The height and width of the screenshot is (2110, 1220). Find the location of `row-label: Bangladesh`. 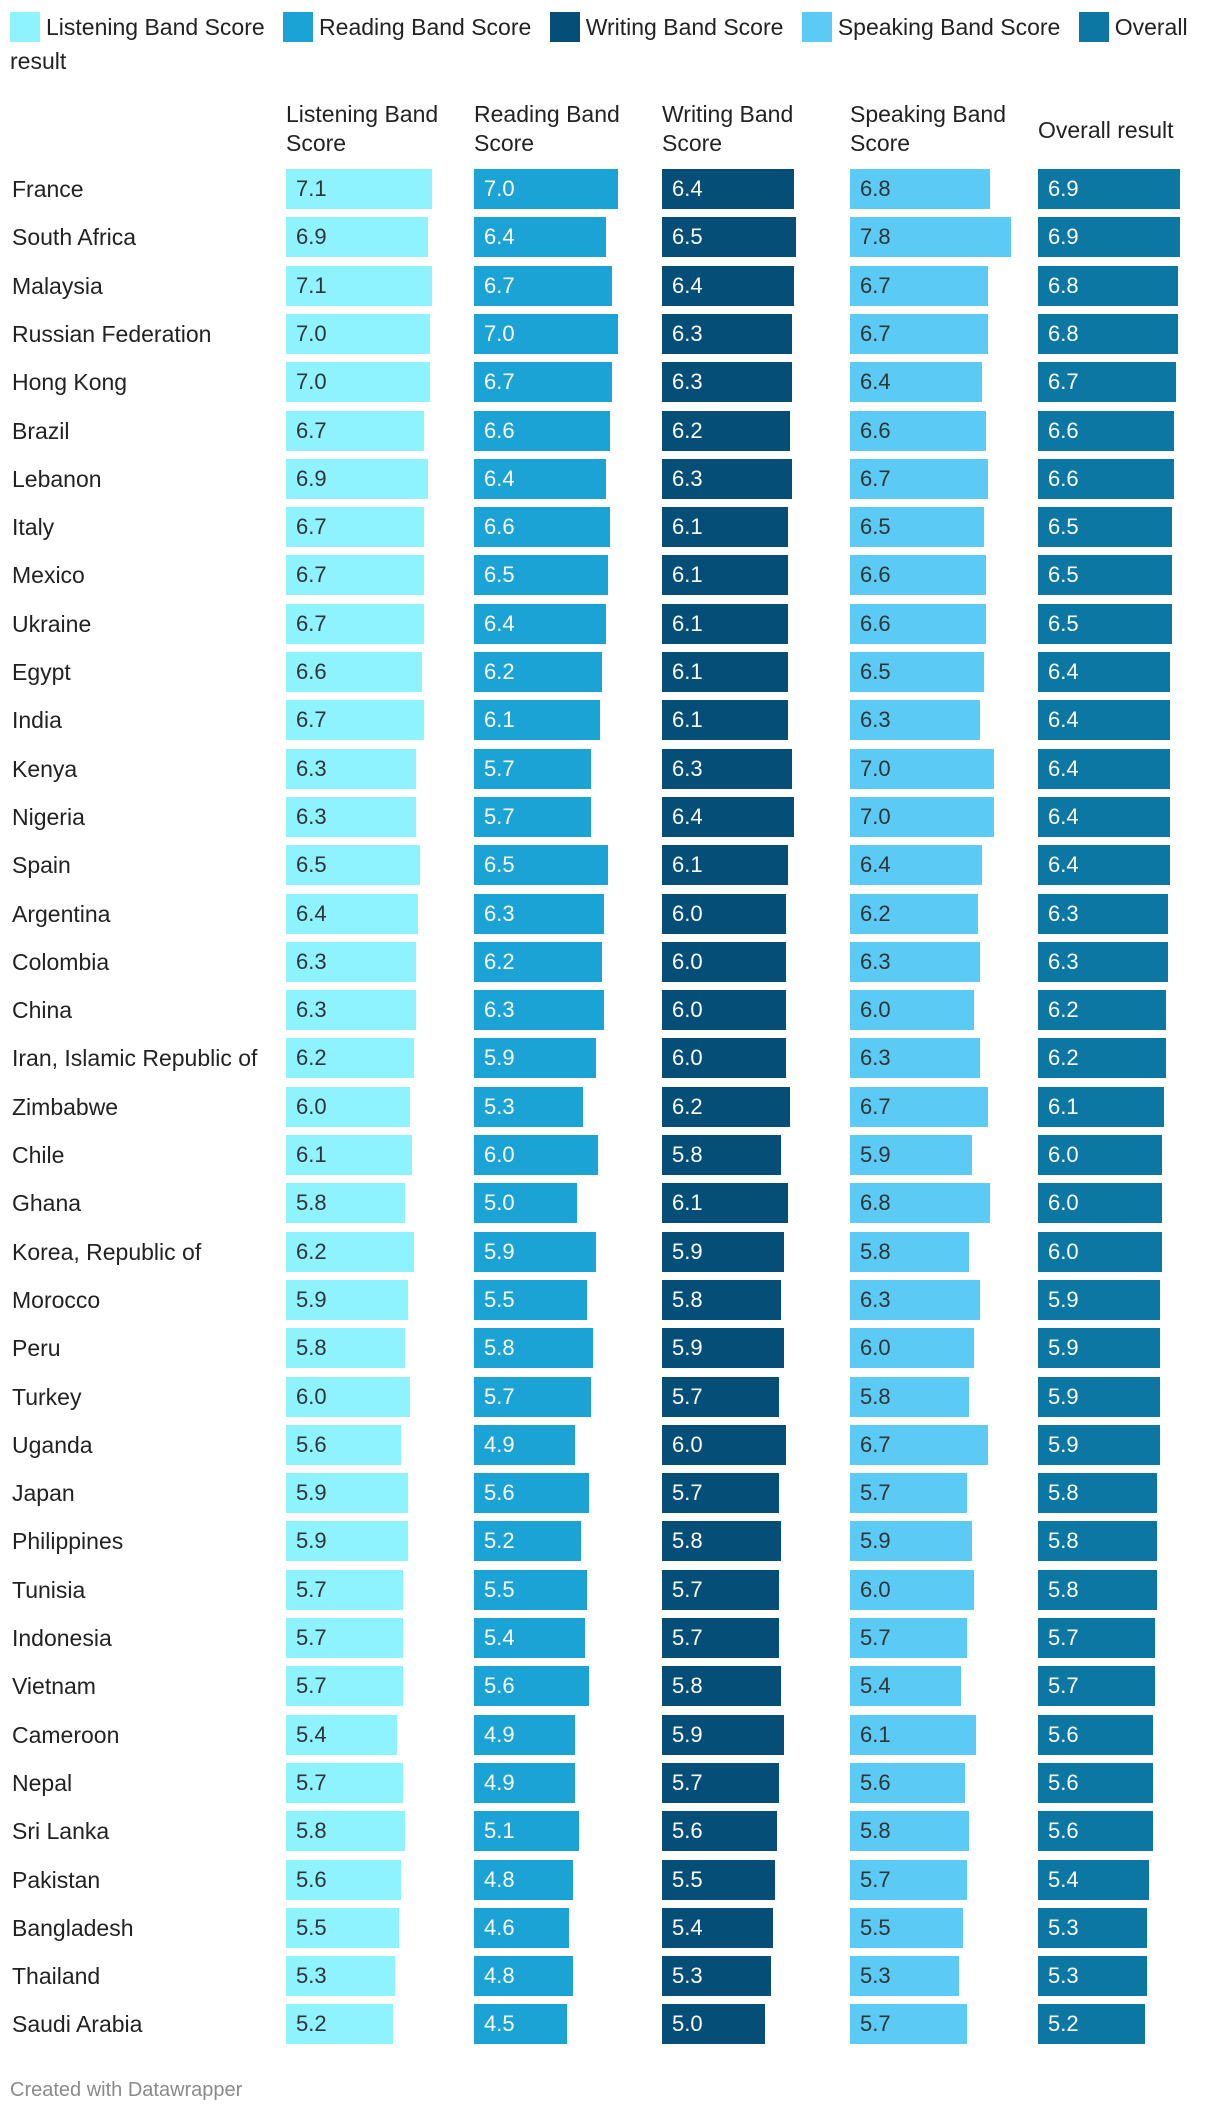

row-label: Bangladesh is located at coordinates (73, 1927).